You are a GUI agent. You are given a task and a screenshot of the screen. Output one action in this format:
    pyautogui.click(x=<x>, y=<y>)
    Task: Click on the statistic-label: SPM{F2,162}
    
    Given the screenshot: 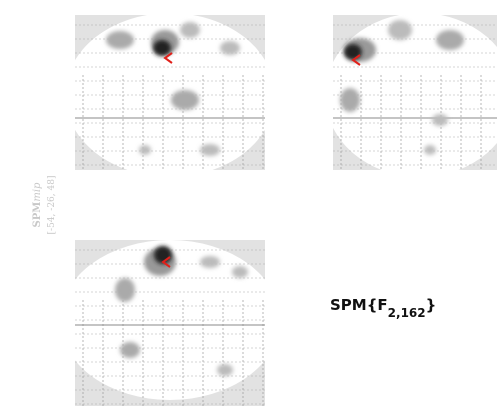 What is the action you would take?
    pyautogui.click(x=383, y=308)
    